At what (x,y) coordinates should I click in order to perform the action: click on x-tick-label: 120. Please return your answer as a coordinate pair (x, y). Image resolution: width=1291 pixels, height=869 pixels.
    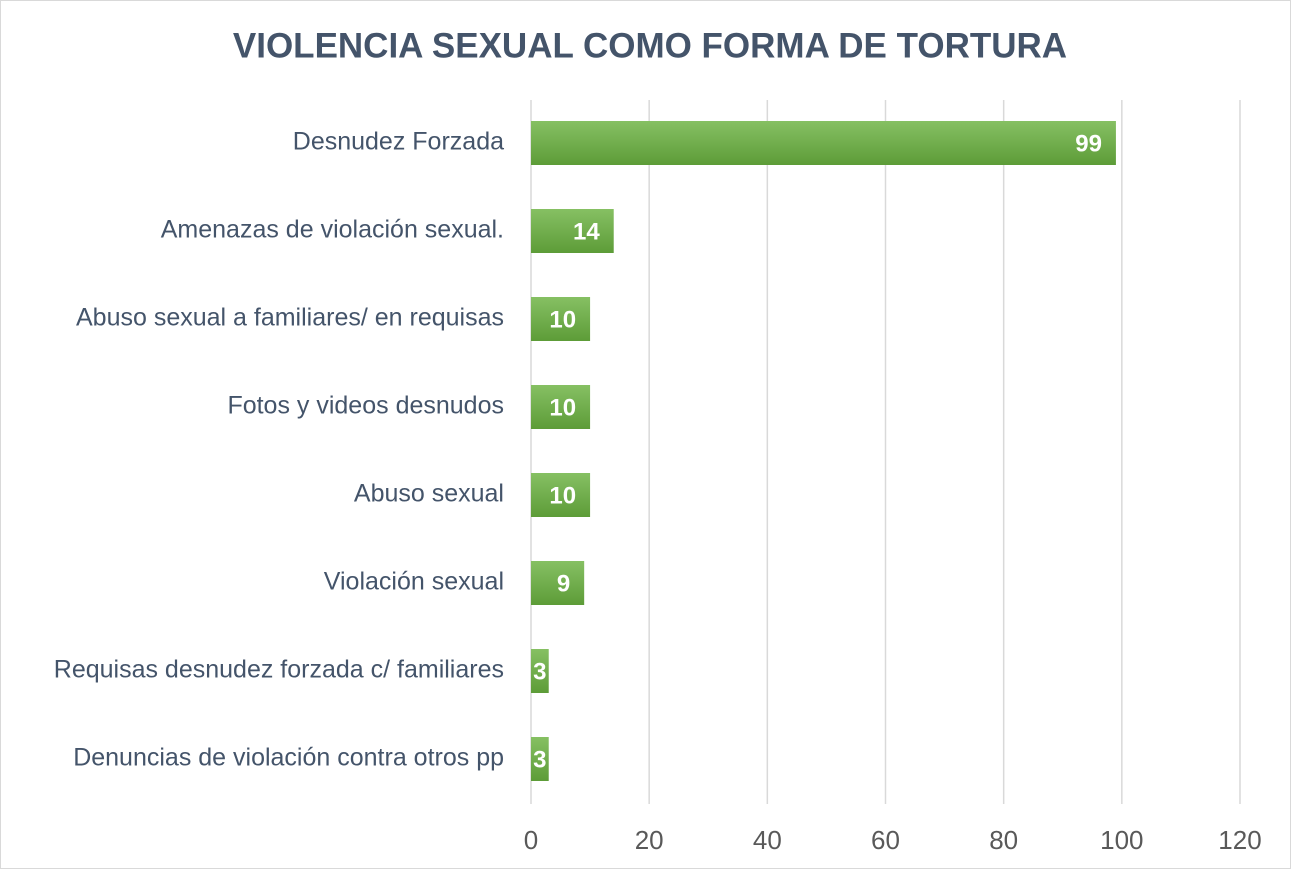
    Looking at the image, I should click on (1239, 840).